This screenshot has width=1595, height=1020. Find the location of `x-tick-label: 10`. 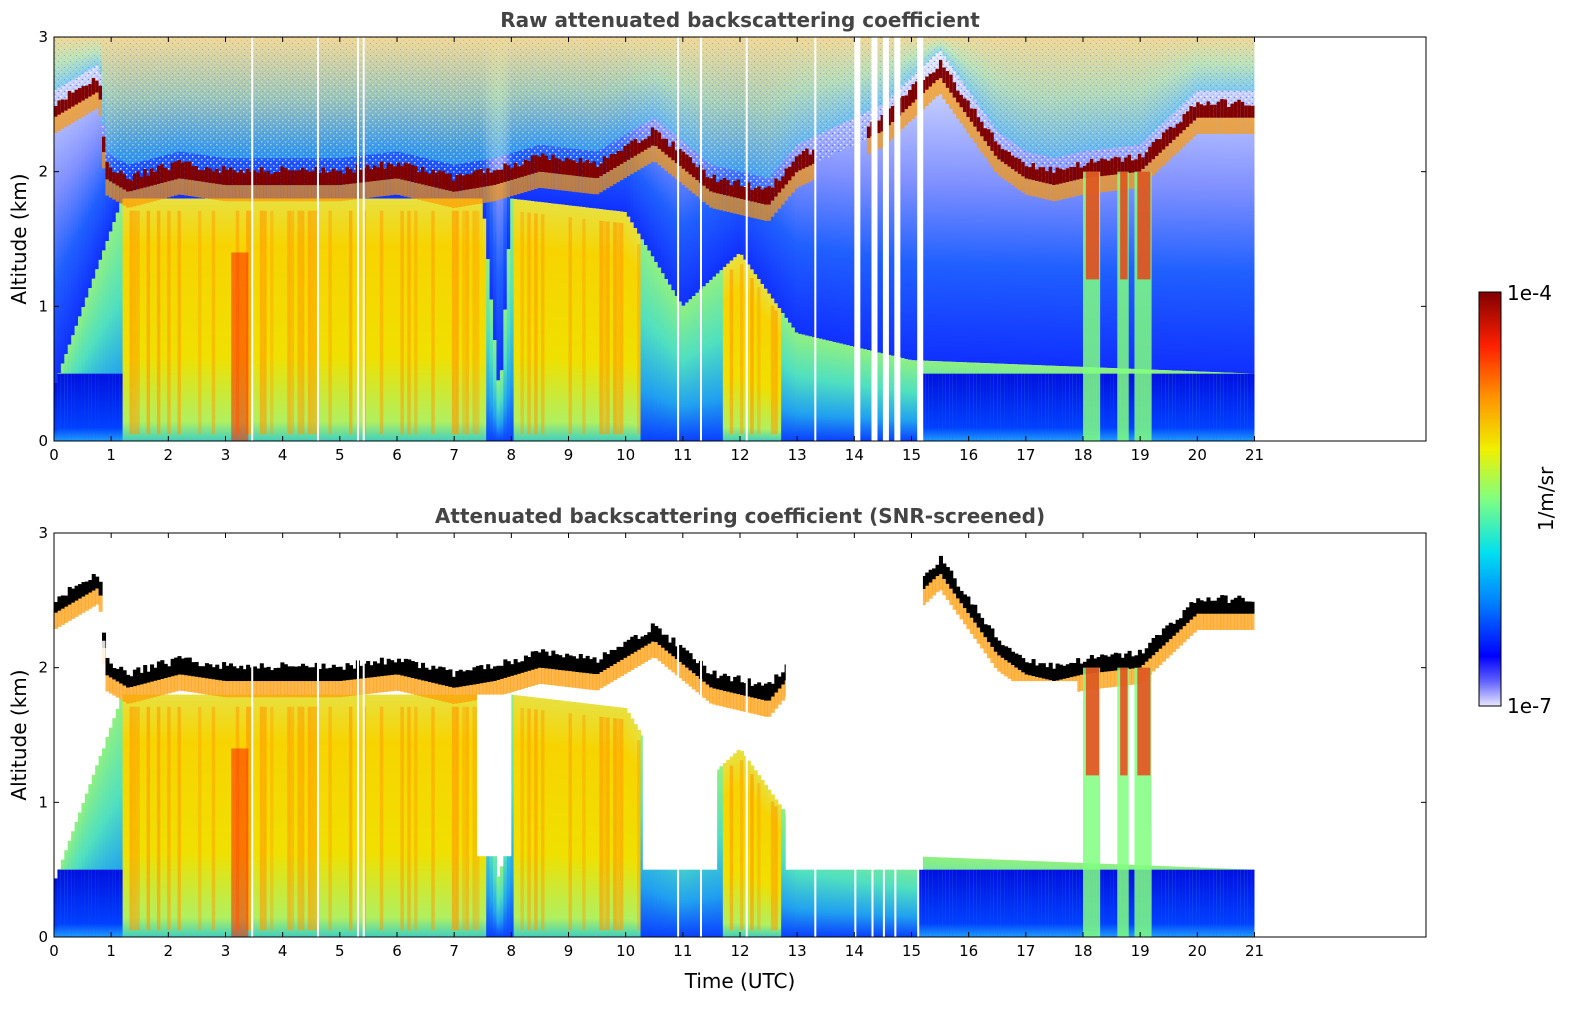

x-tick-label: 10 is located at coordinates (625, 951).